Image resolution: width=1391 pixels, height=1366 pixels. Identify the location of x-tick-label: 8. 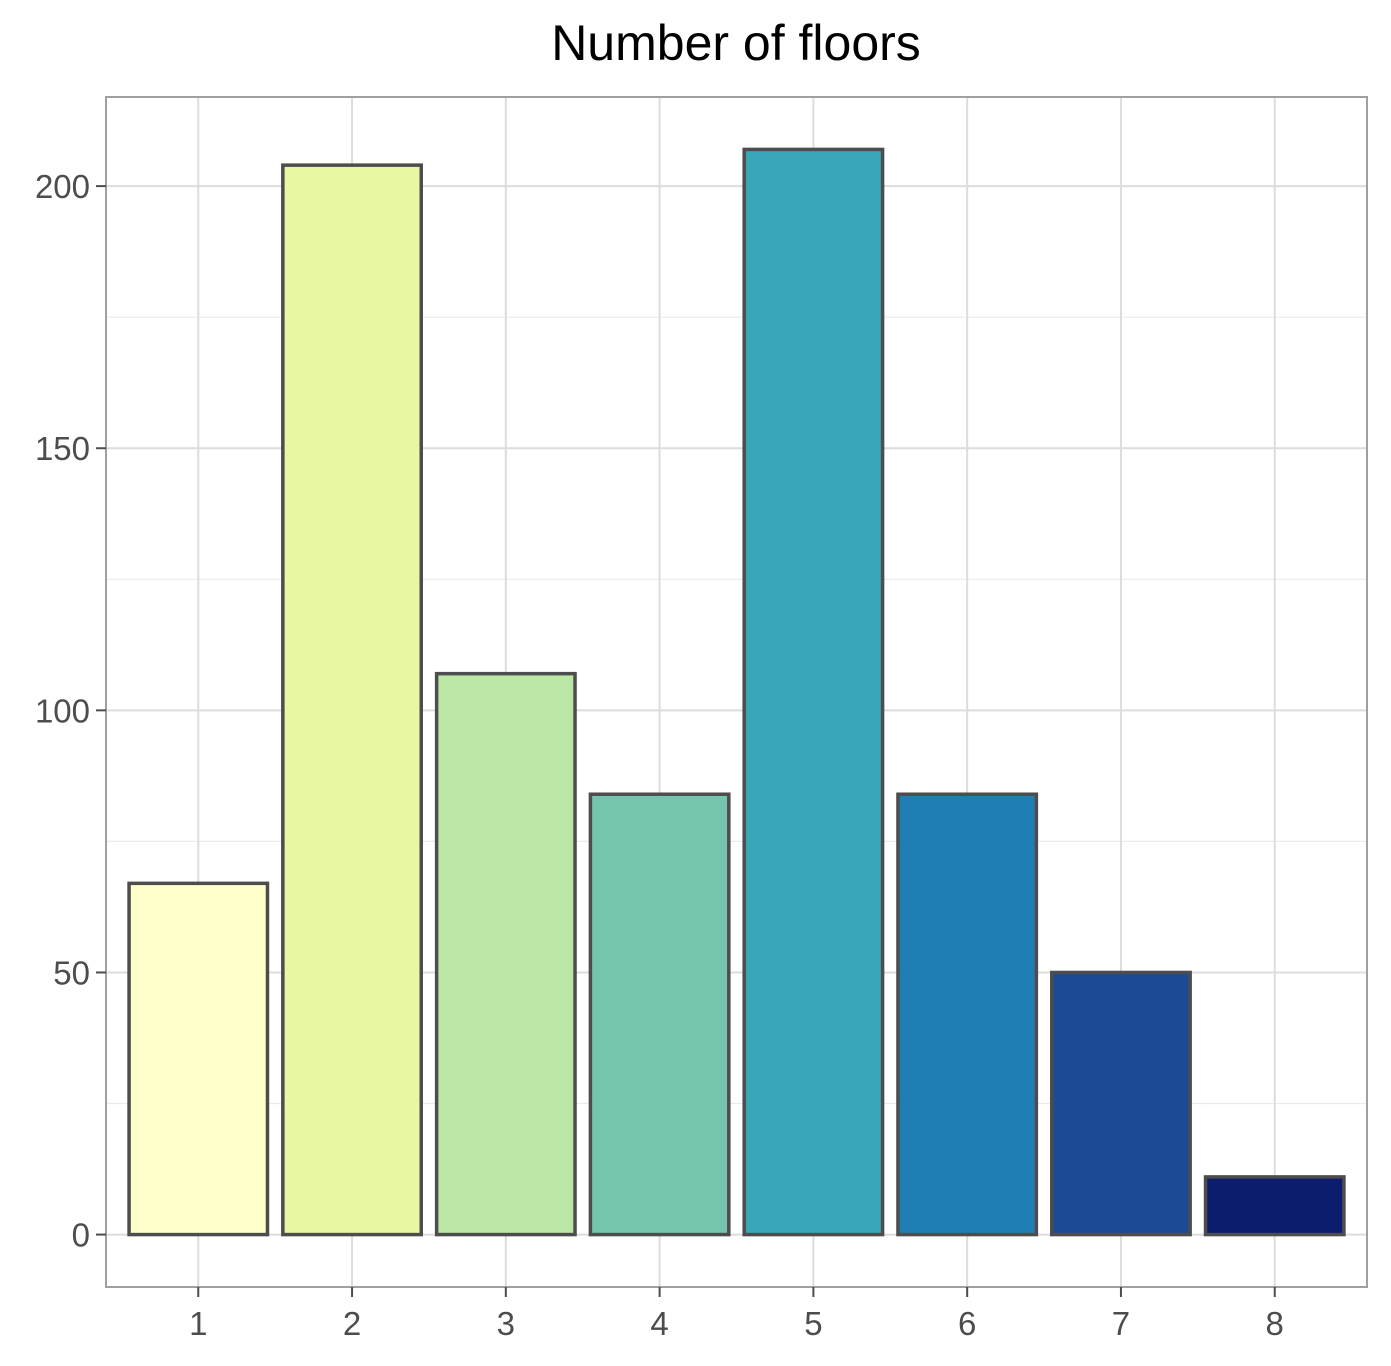
(1275, 1323).